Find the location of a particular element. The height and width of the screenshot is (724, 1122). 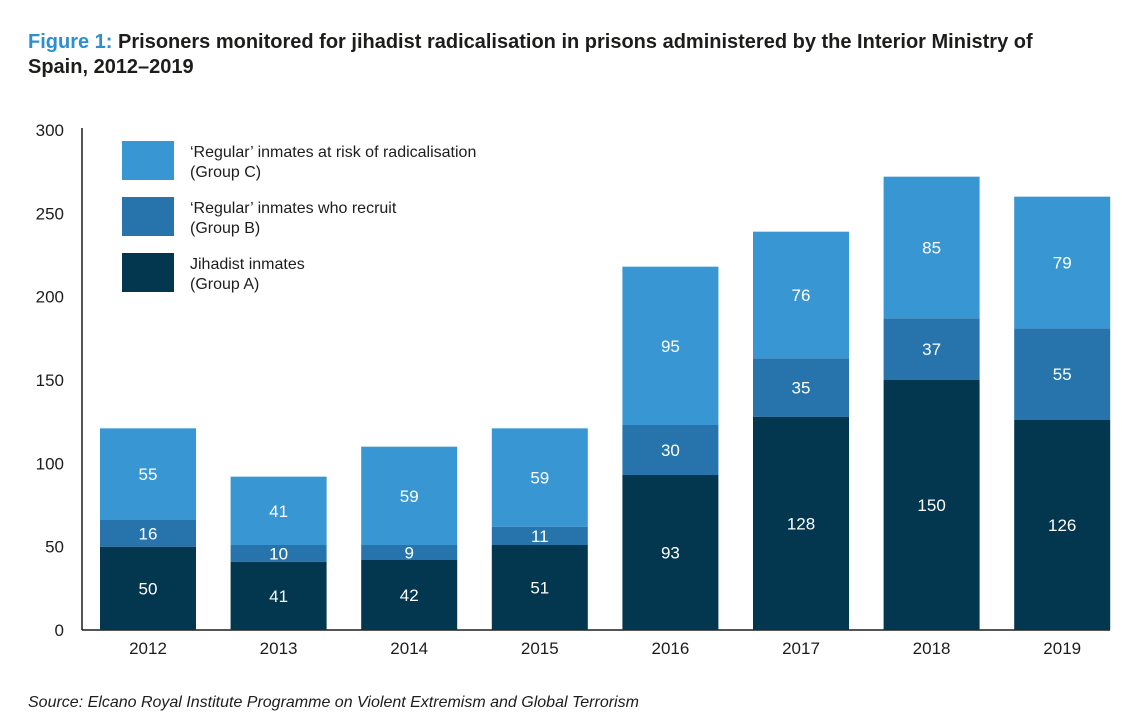

data-label: 95 is located at coordinates (670, 346).